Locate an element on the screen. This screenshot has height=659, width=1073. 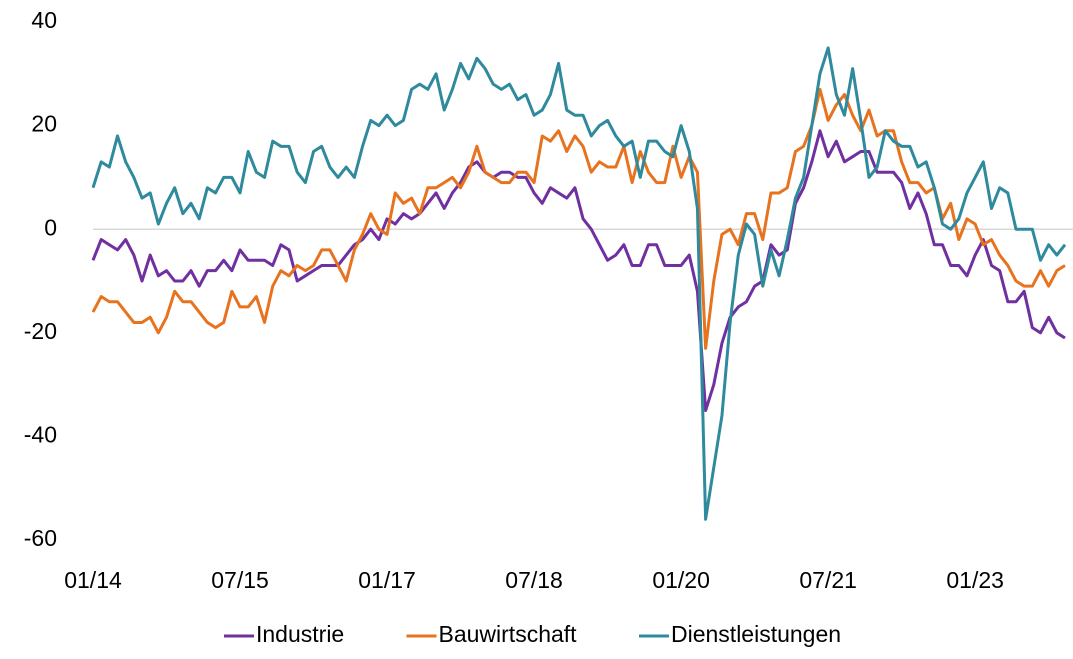
x-tick-label: 07/21 is located at coordinates (828, 580).